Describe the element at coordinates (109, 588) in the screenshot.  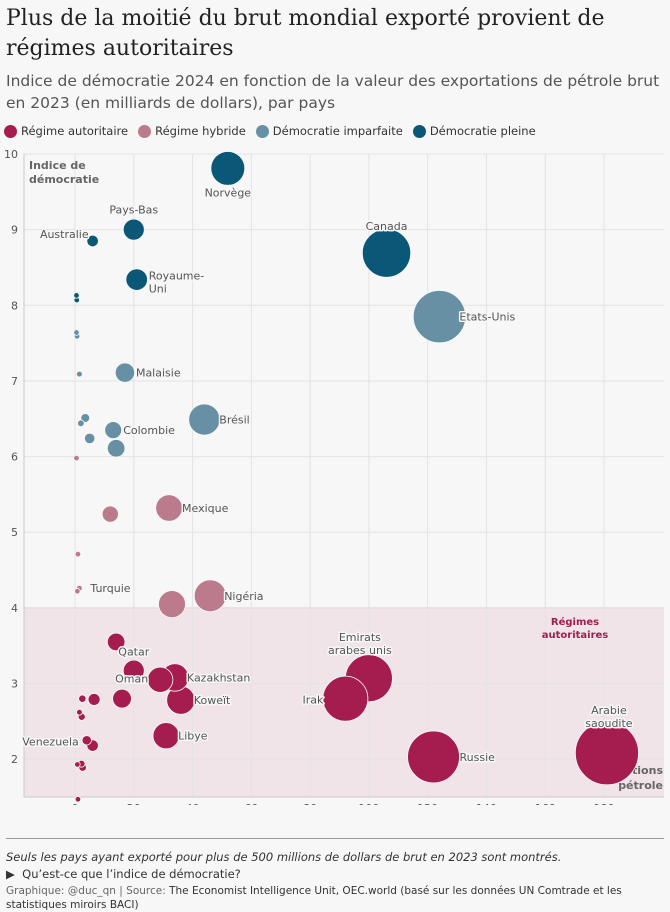
I see `country-label: Turquie` at that location.